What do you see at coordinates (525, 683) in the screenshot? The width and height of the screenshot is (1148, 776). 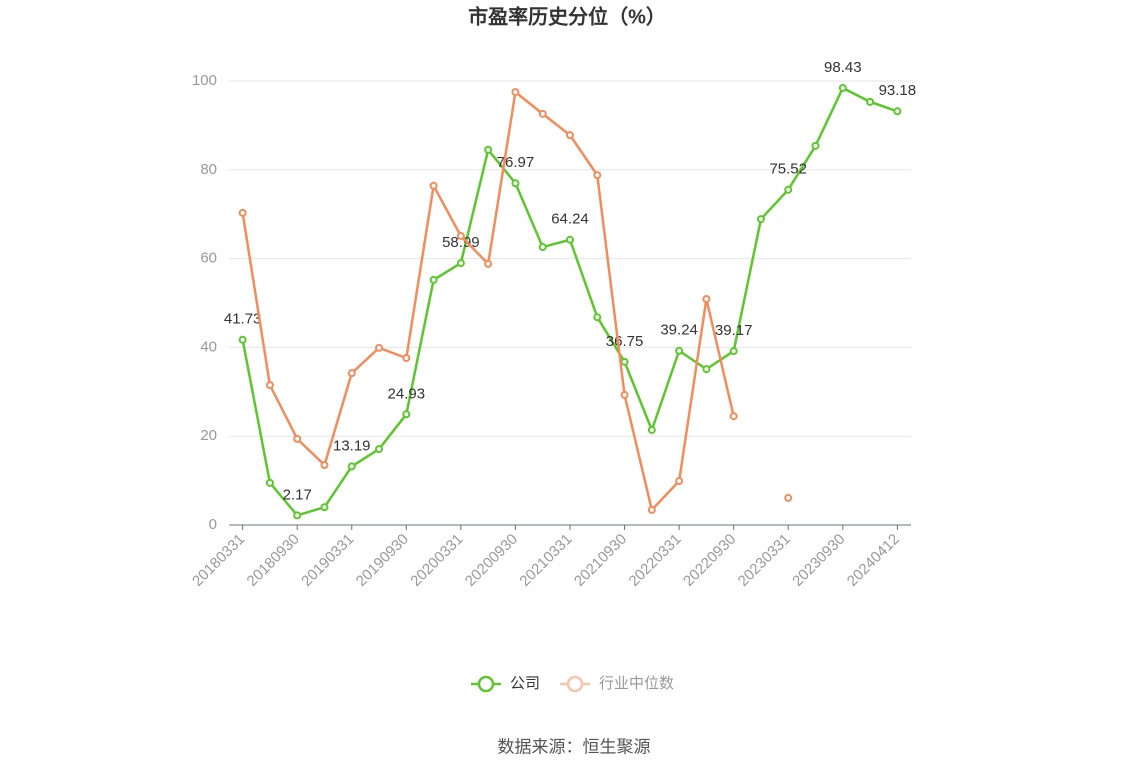 I see `legend-label: 公司` at bounding box center [525, 683].